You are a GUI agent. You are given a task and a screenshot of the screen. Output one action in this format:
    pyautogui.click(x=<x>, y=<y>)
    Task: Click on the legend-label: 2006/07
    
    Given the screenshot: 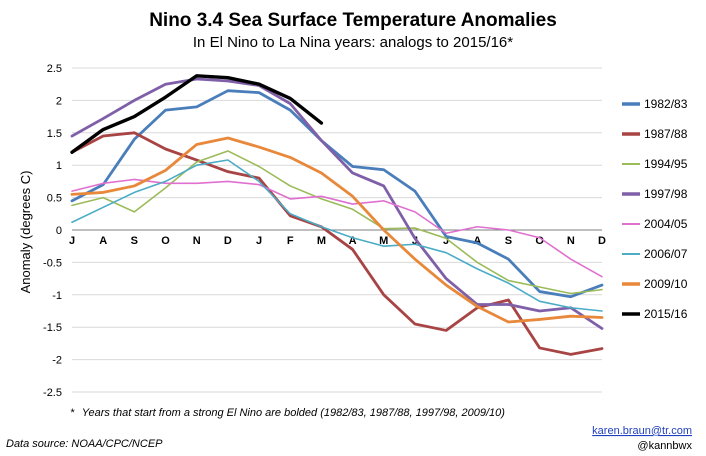 What is the action you would take?
    pyautogui.click(x=666, y=254)
    